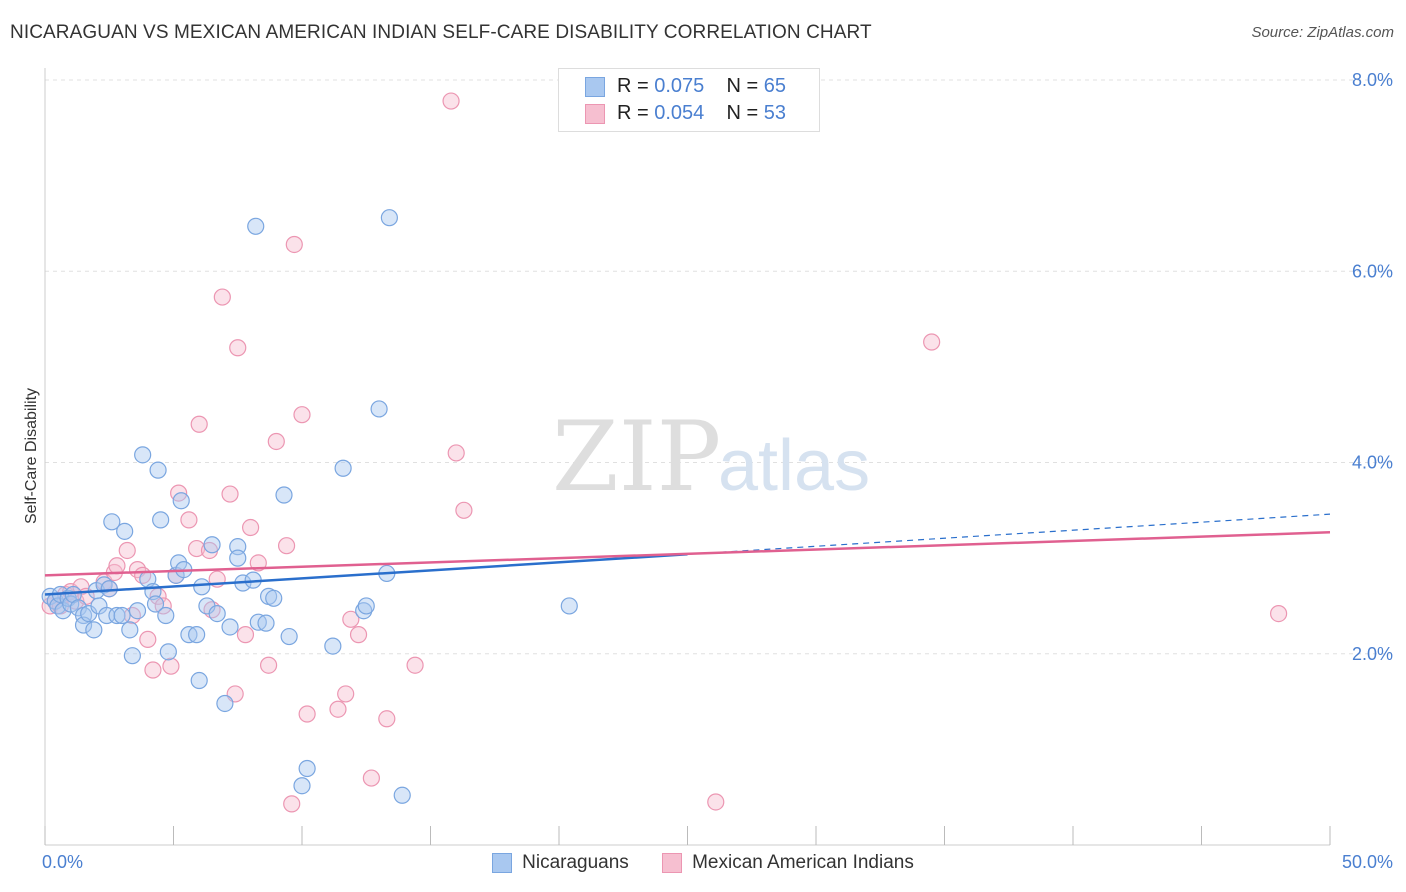 The width and height of the screenshot is (1406, 892). Describe the element at coordinates (803, 862) in the screenshot. I see `mexican-american-indians-legend-label: Mexican American Indians` at that location.